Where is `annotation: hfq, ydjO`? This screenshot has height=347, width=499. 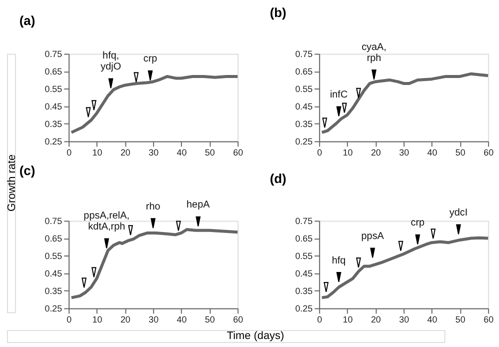 annotation: hfq, ydjO is located at coordinates (111, 61).